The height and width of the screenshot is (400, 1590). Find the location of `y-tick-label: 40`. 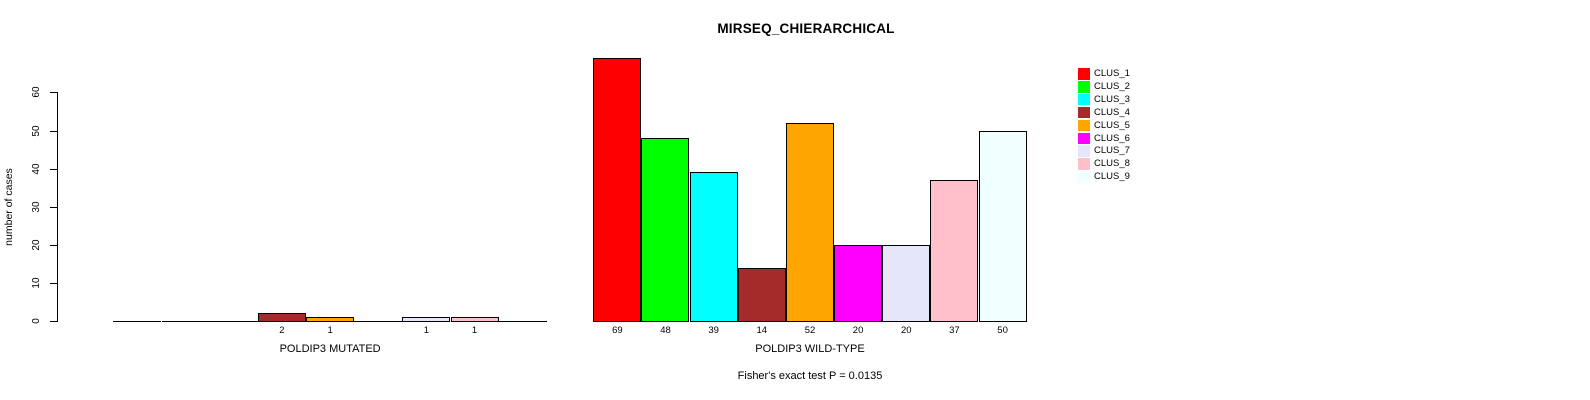

y-tick-label: 40 is located at coordinates (36, 169).